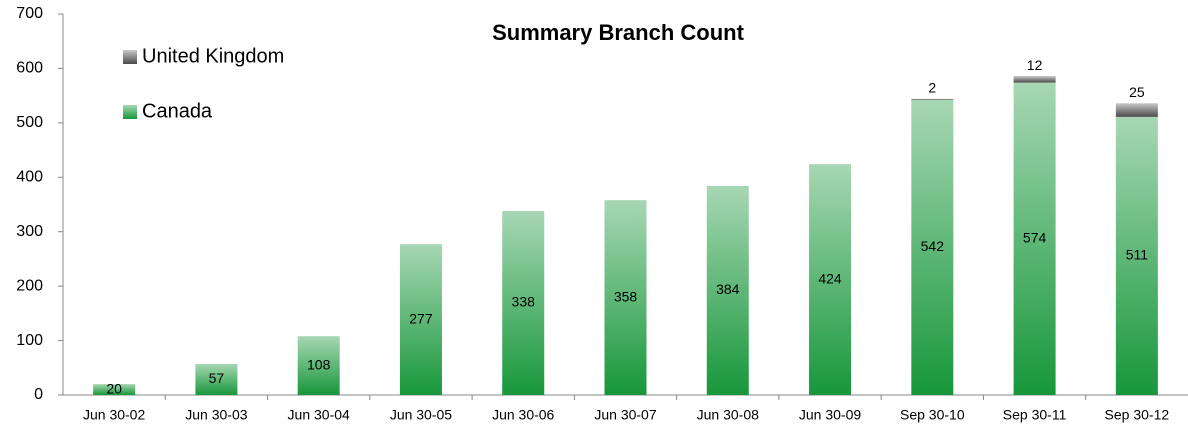 This screenshot has height=427, width=1188. What do you see at coordinates (29, 231) in the screenshot?
I see `y-tick-label: 300` at bounding box center [29, 231].